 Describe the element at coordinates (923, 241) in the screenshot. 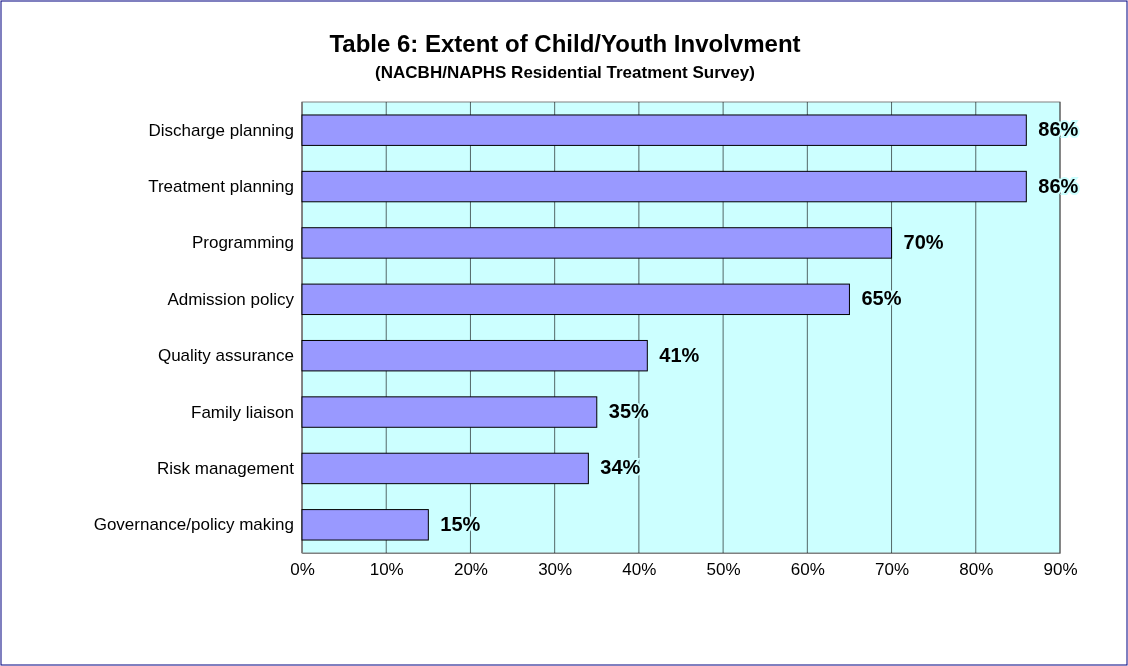

I see `data-label: 70%` at that location.